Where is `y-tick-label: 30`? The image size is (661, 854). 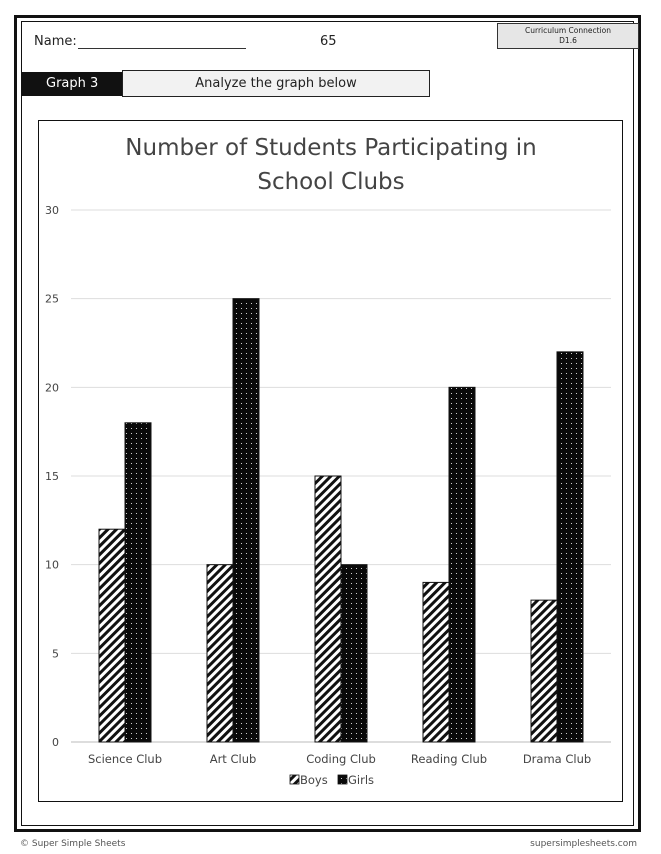 y-tick-label: 30 is located at coordinates (52, 210).